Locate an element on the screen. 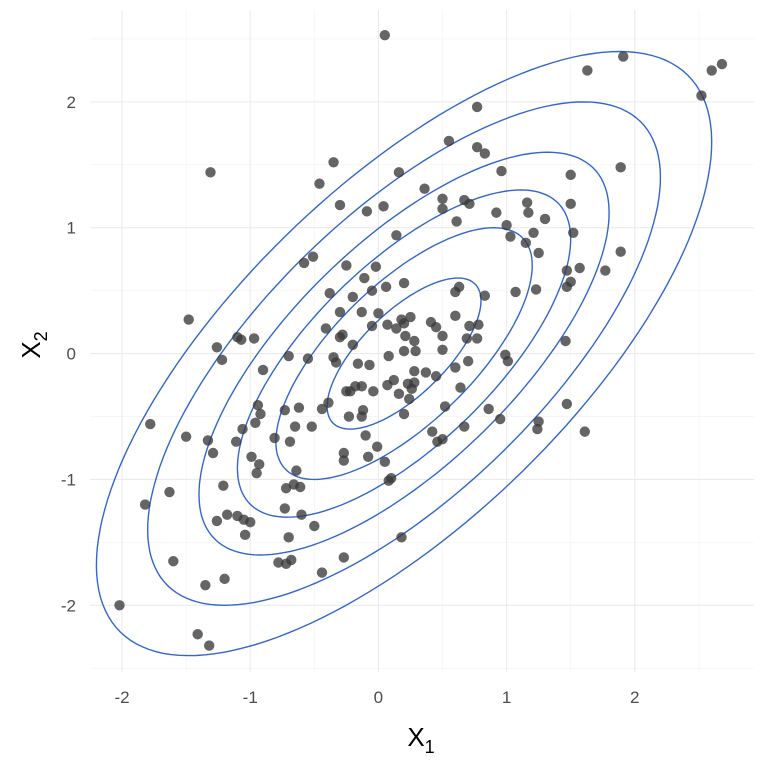  x-tick-label: -2 is located at coordinates (121, 697).